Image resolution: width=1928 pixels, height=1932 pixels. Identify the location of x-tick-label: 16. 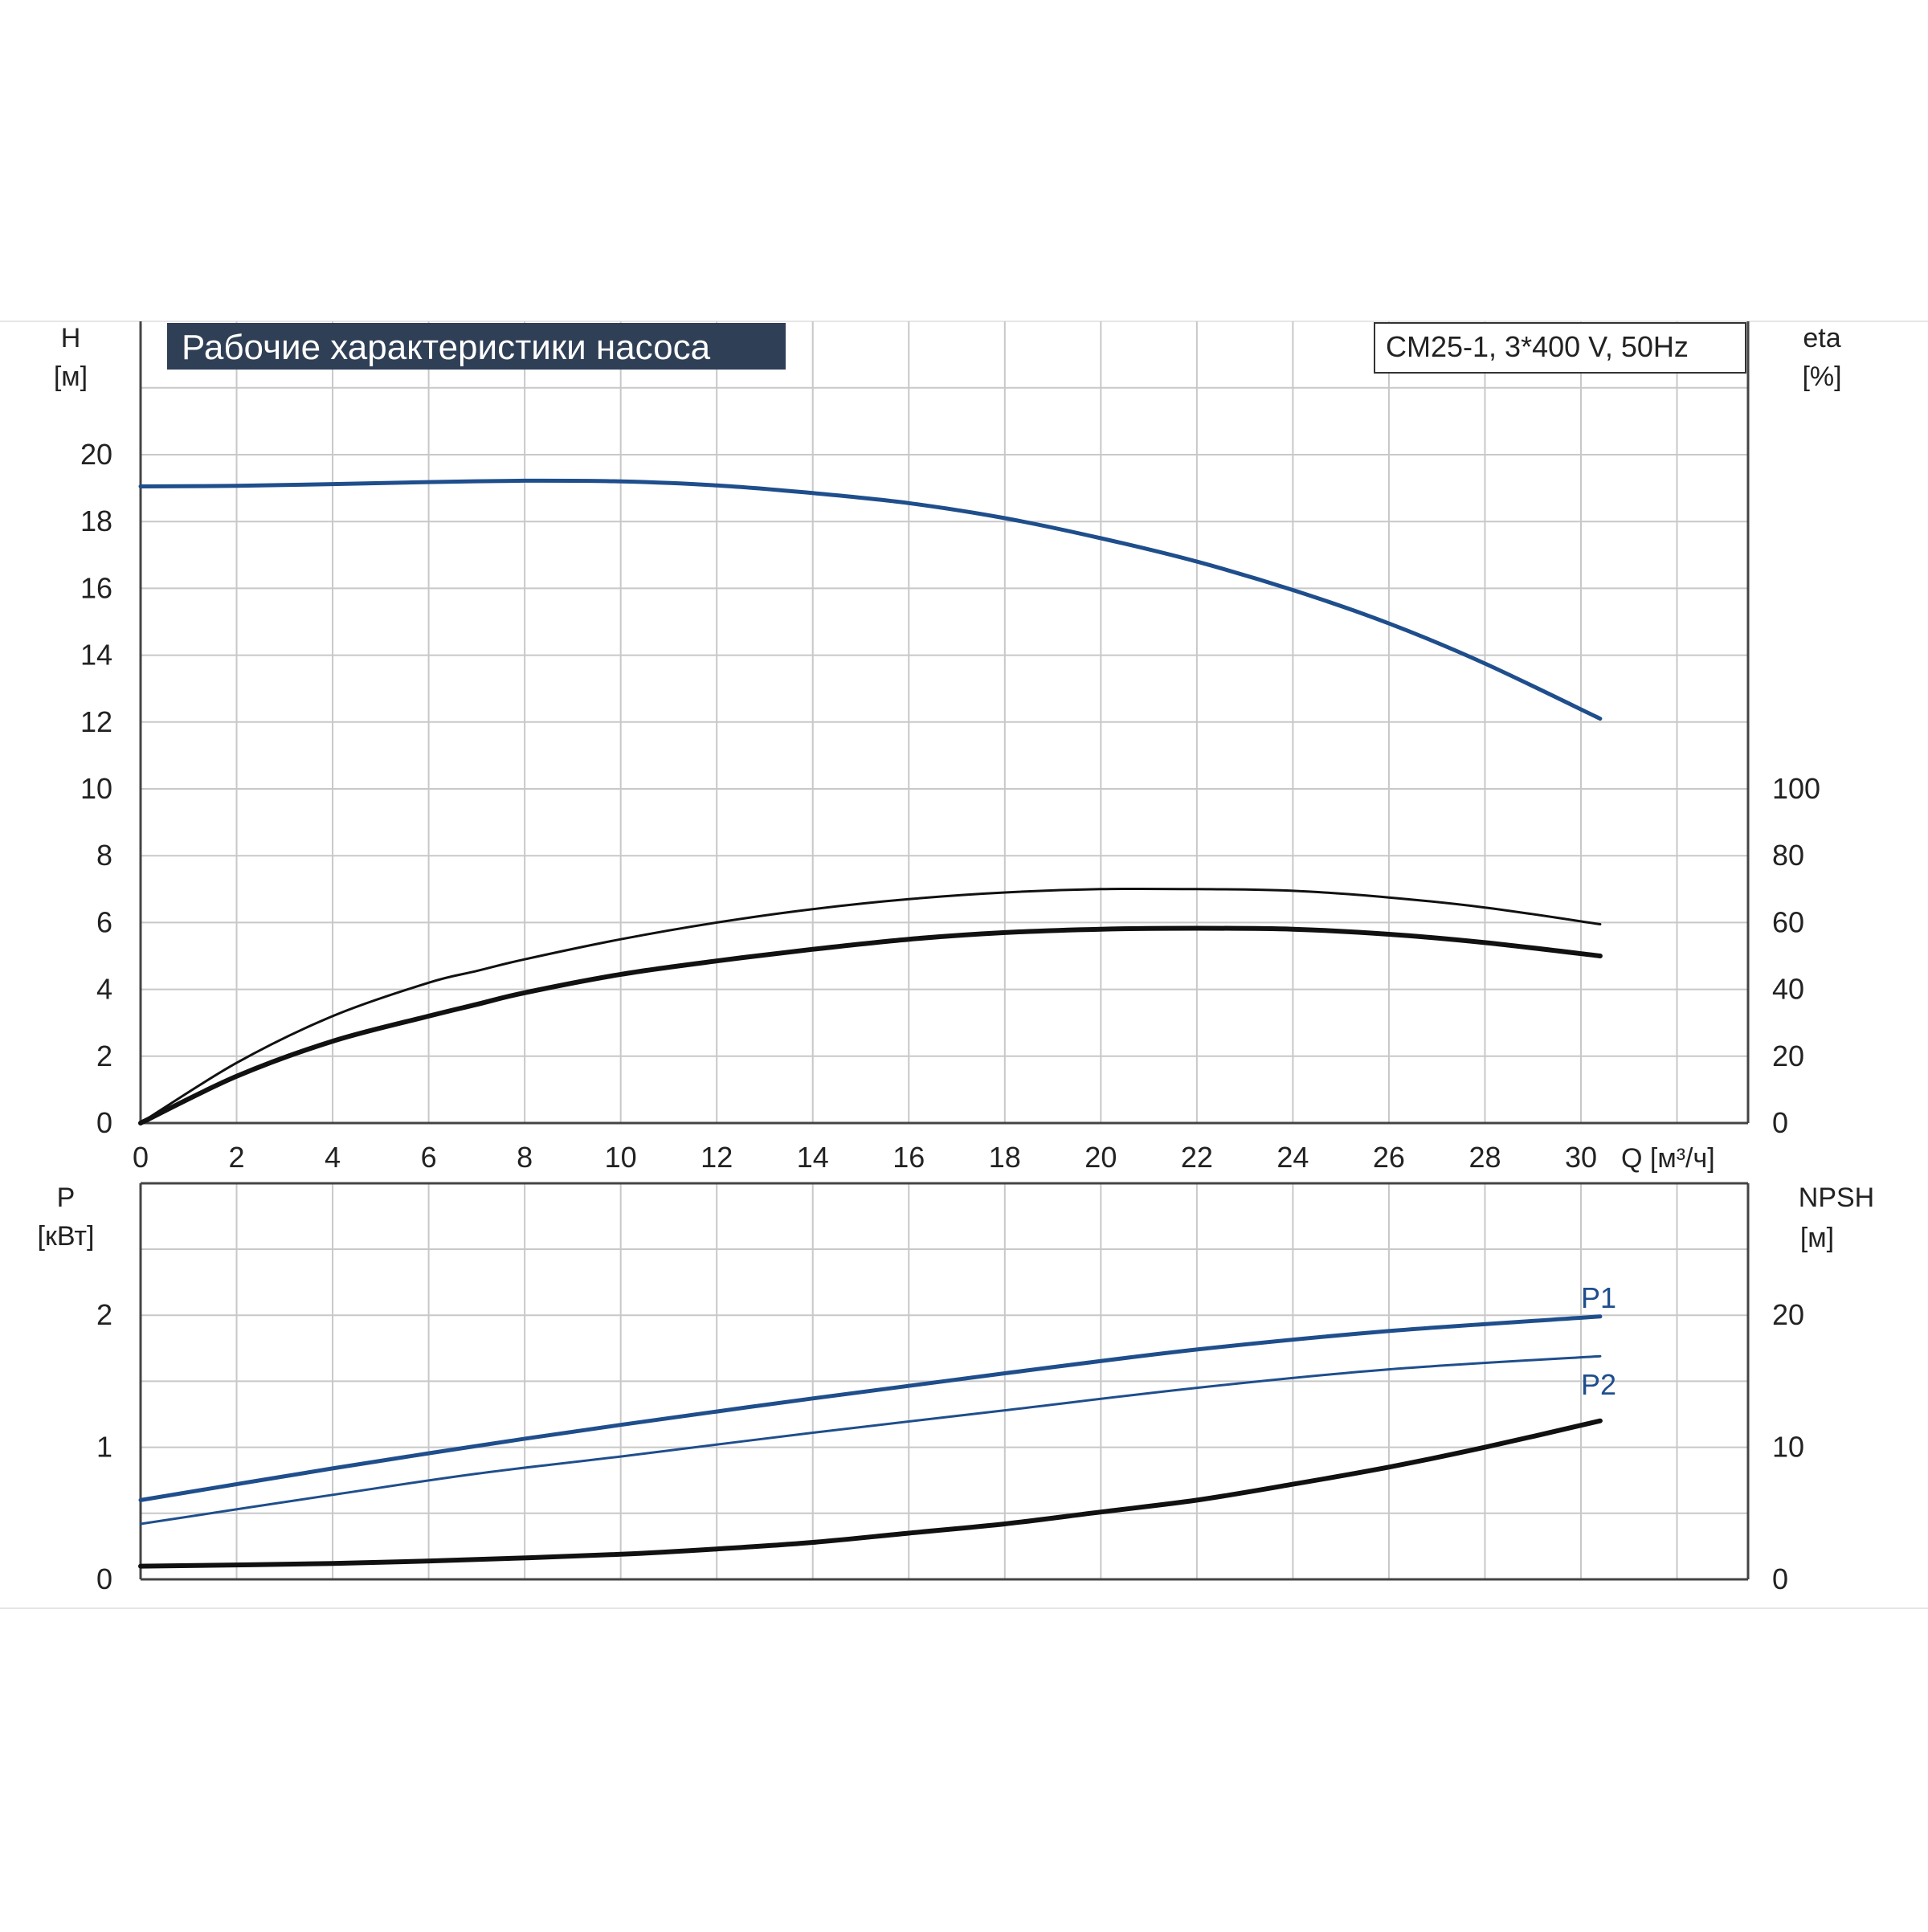
(909, 1157).